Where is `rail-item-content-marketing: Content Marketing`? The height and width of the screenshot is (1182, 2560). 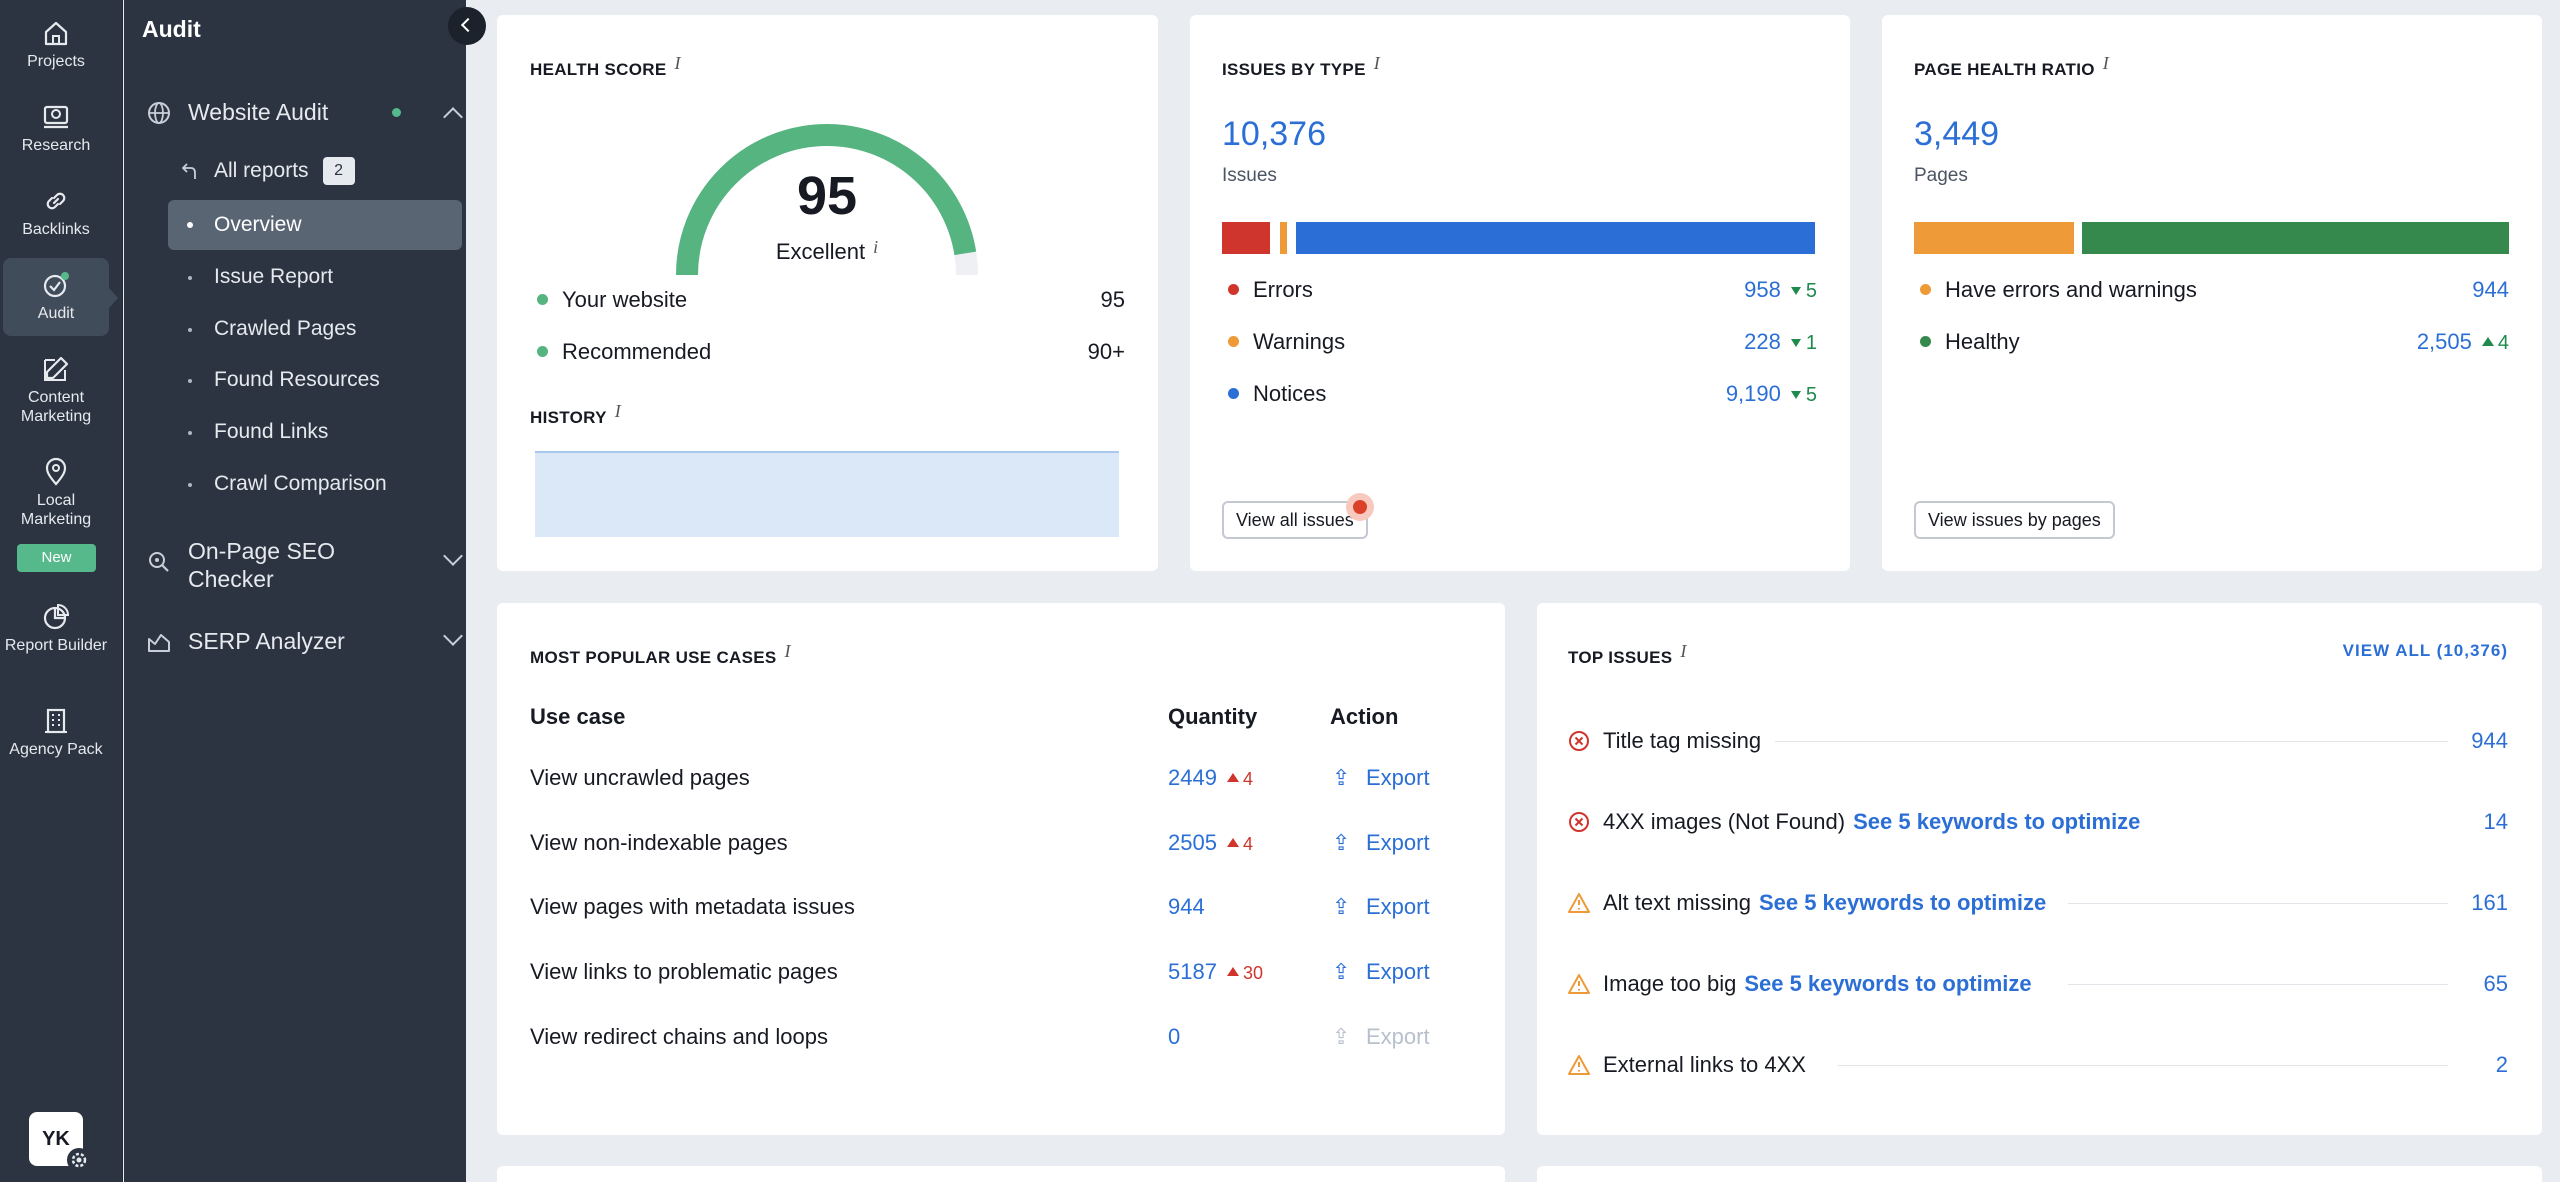
rail-item-content-marketing: Content Marketing is located at coordinates (56, 392).